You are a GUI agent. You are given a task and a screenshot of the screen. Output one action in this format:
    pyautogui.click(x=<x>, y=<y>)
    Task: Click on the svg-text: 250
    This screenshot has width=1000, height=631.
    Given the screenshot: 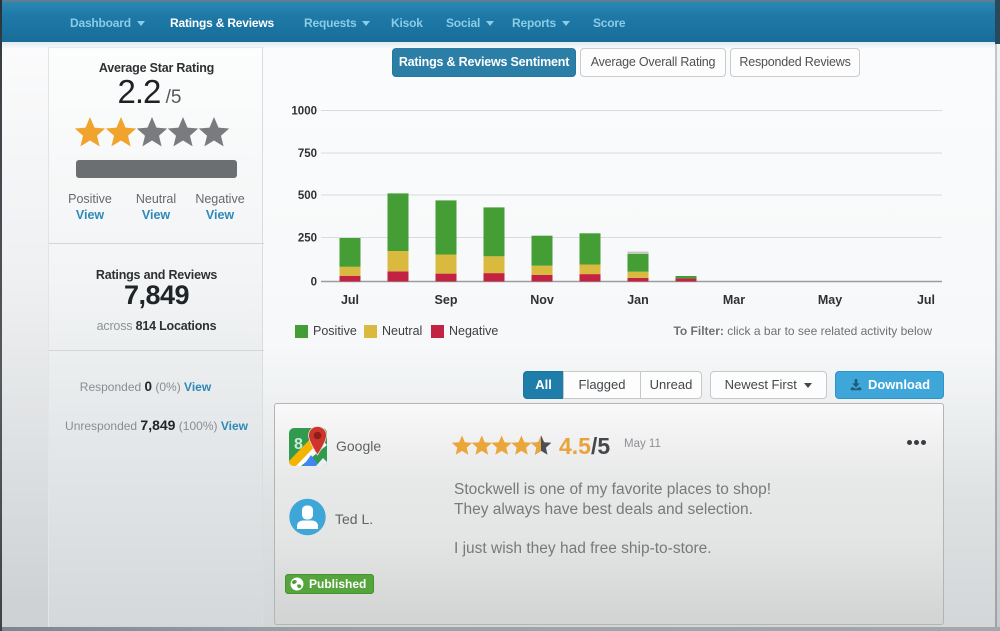 What is the action you would take?
    pyautogui.click(x=307, y=239)
    